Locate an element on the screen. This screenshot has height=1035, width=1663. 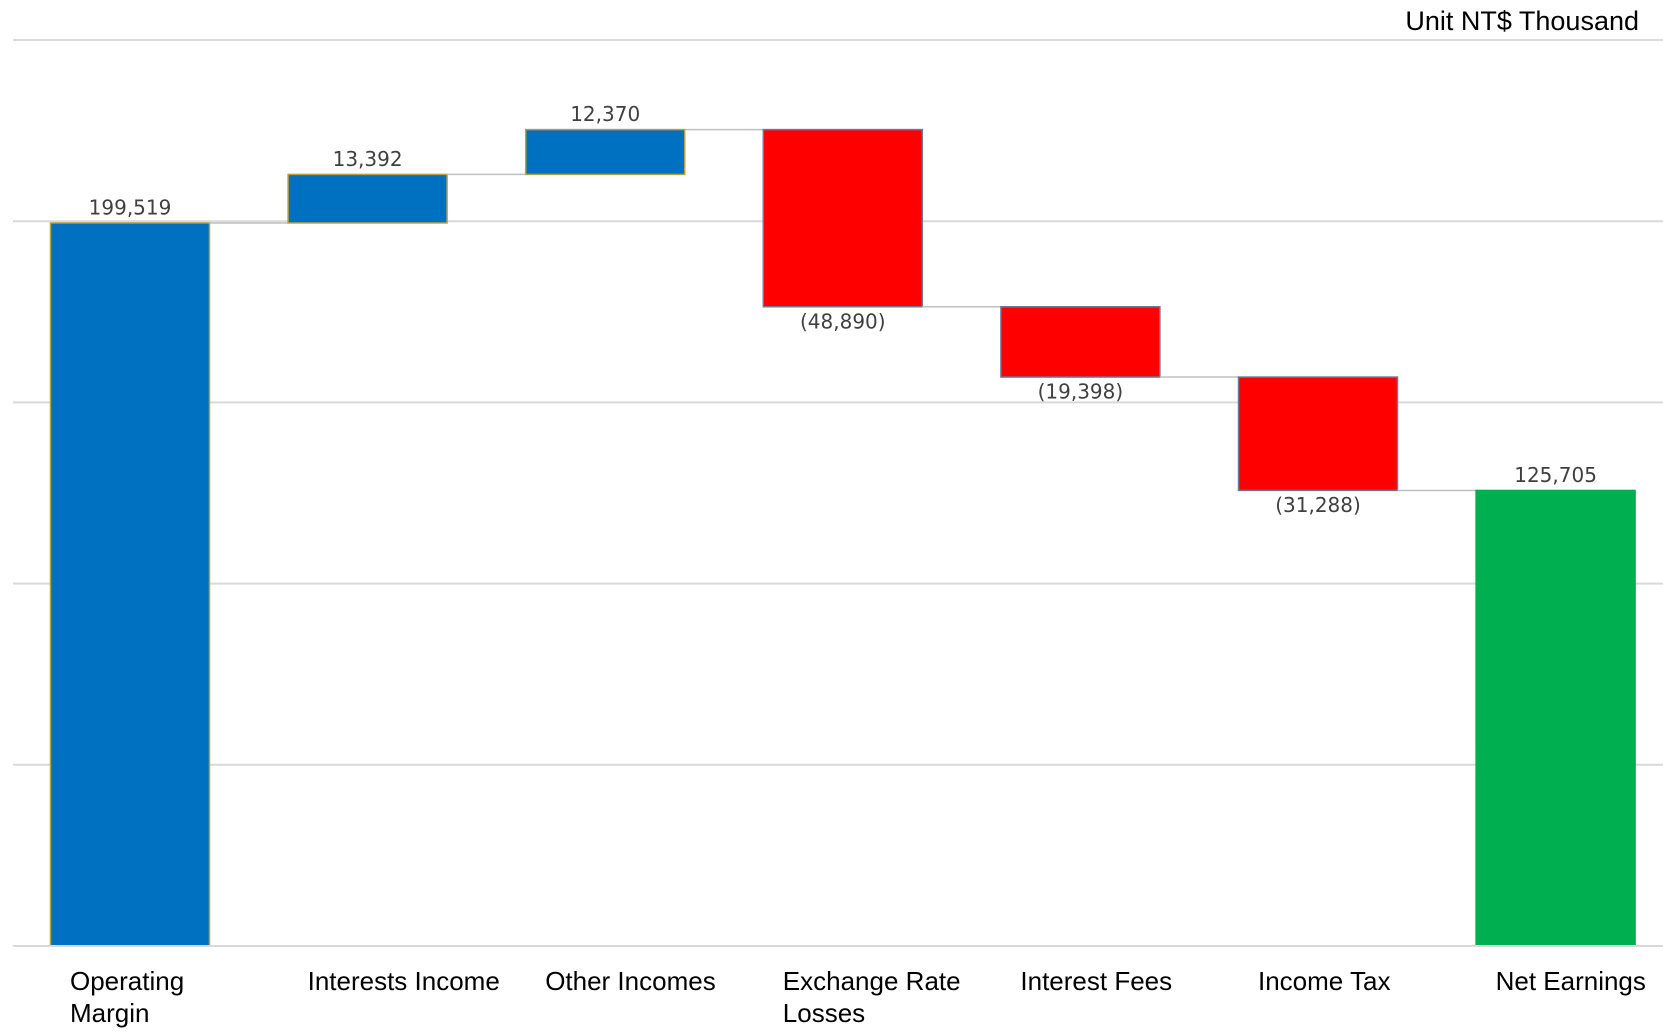
value-label: 199,519 is located at coordinates (130, 207).